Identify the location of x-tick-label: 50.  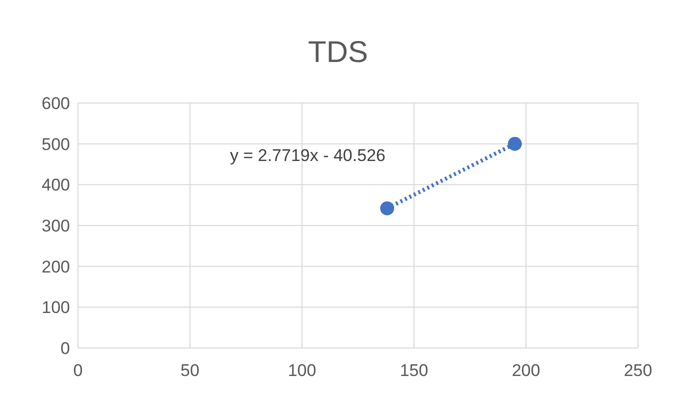
(190, 370).